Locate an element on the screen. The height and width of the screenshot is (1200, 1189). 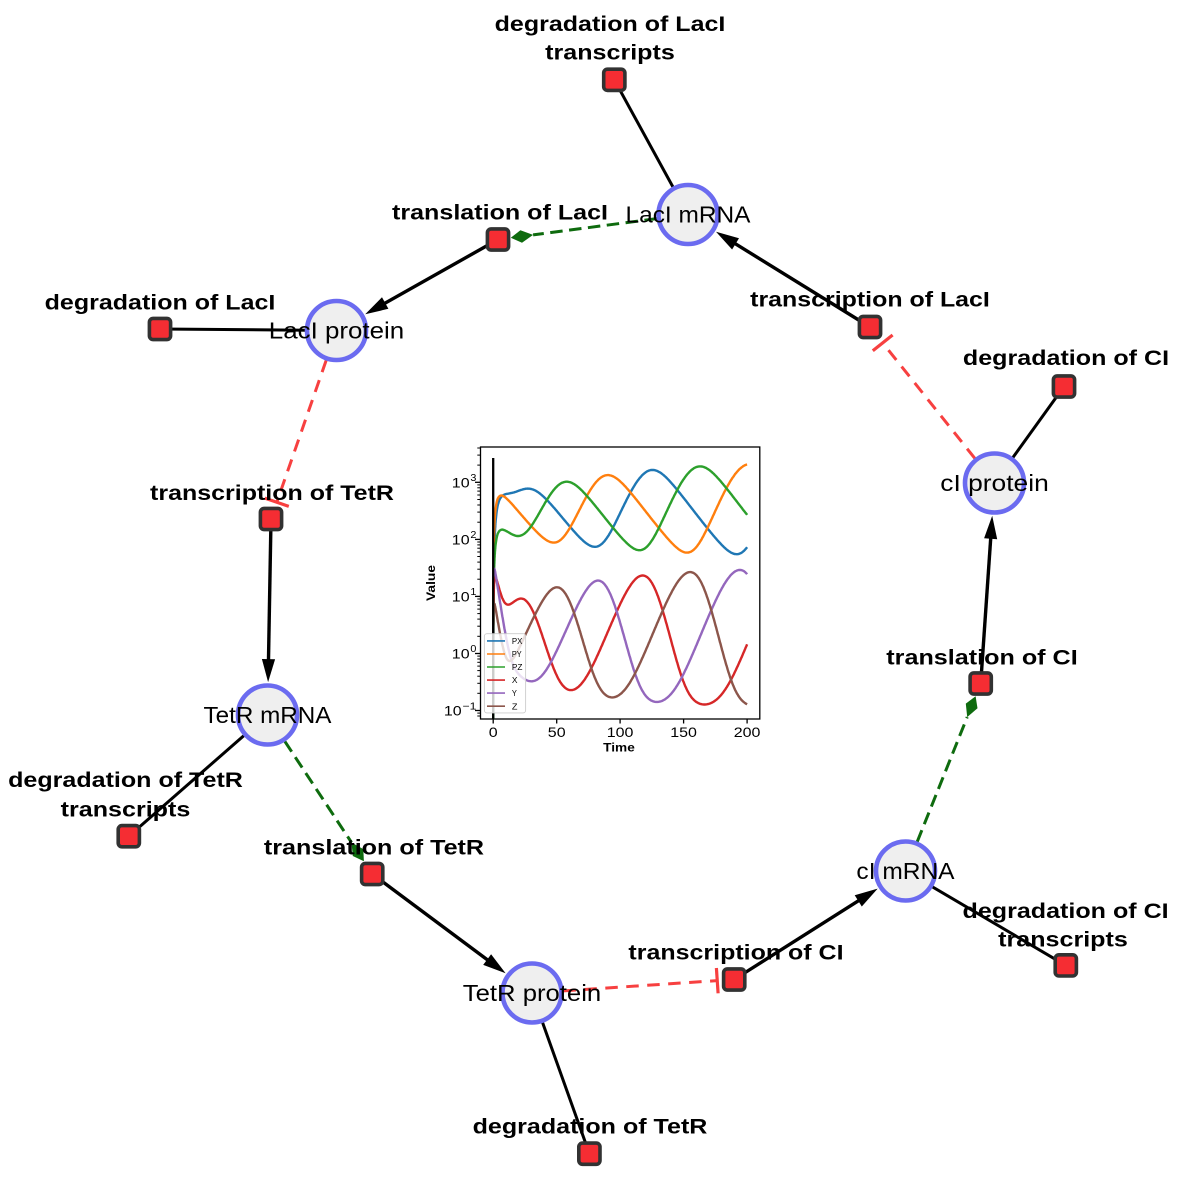
svg-text: 50 is located at coordinates (557, 732).